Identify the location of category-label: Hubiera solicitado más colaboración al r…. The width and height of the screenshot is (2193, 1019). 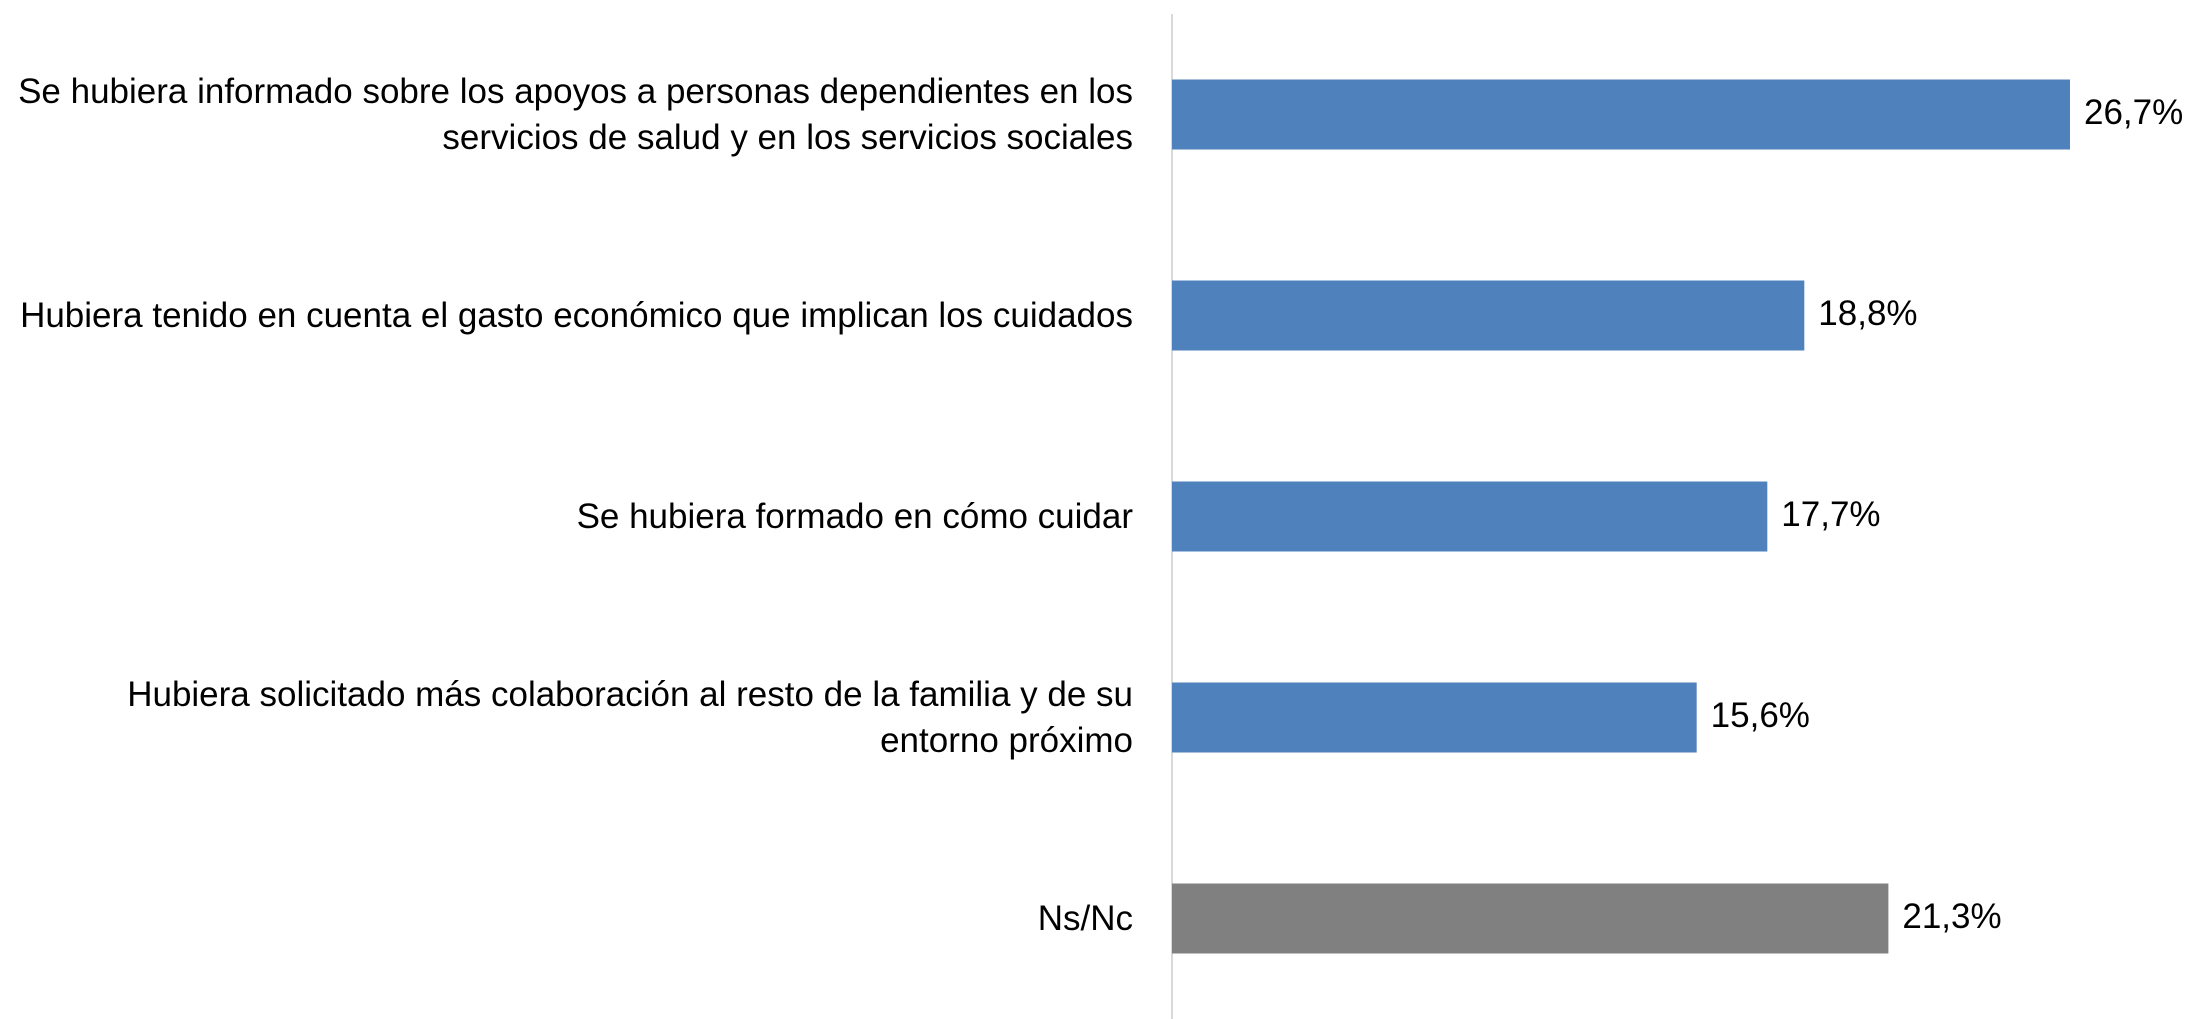
(630, 717).